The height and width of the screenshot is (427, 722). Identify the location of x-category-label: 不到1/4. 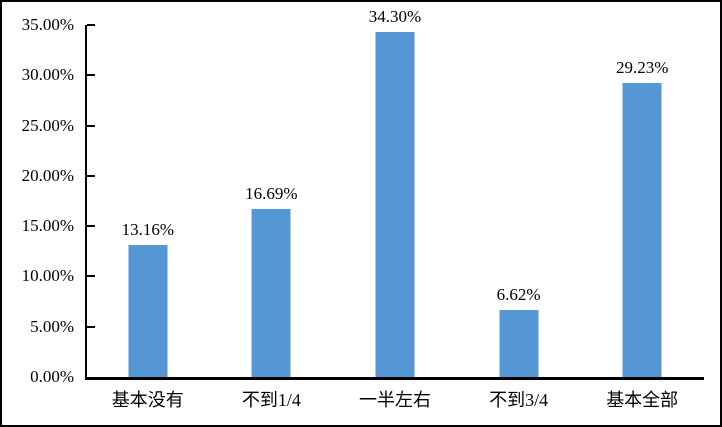
(271, 400).